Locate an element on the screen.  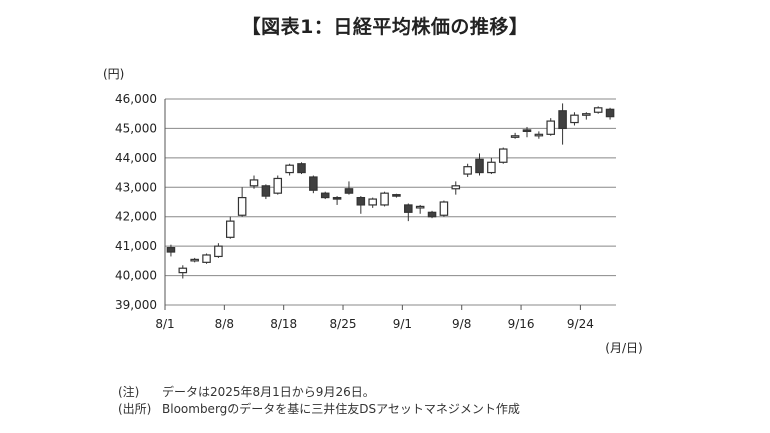
x-tick-label: 9/24 is located at coordinates (580, 324).